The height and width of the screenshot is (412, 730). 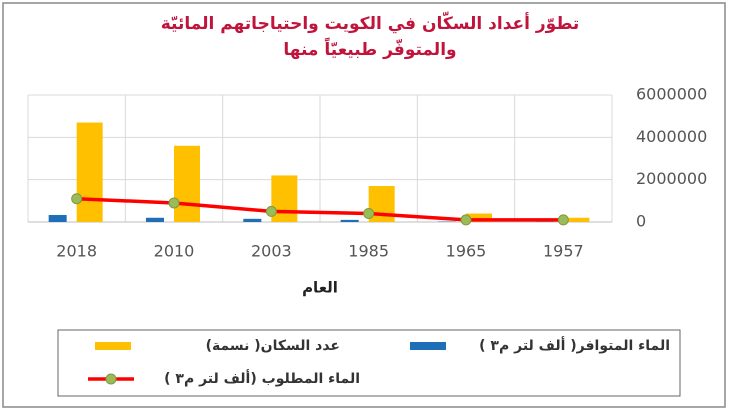 I want to click on legend-marker, so click(x=111, y=379).